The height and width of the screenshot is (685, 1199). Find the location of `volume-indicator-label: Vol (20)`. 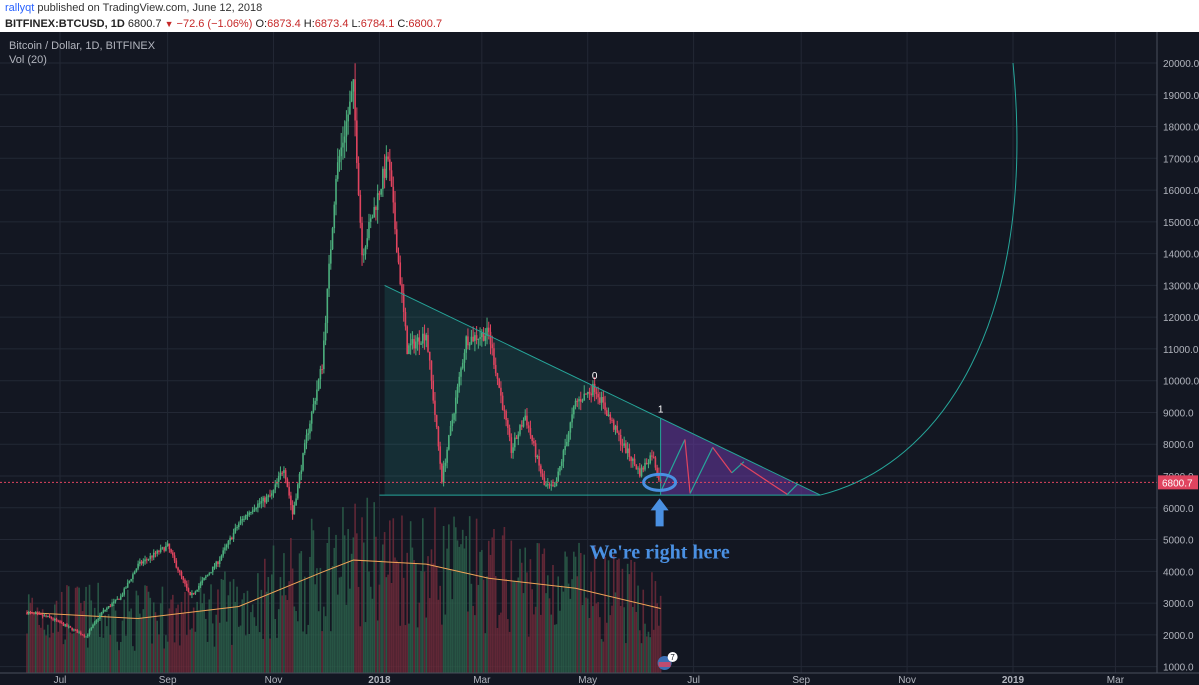

volume-indicator-label: Vol (20) is located at coordinates (28, 60).